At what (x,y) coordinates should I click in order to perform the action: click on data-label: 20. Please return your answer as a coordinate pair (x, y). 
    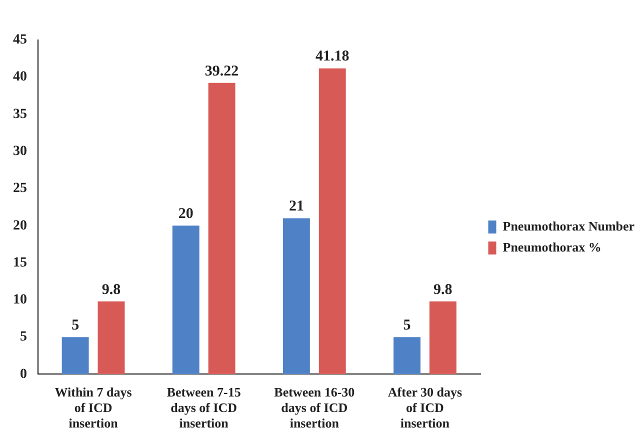
    Looking at the image, I should click on (186, 214).